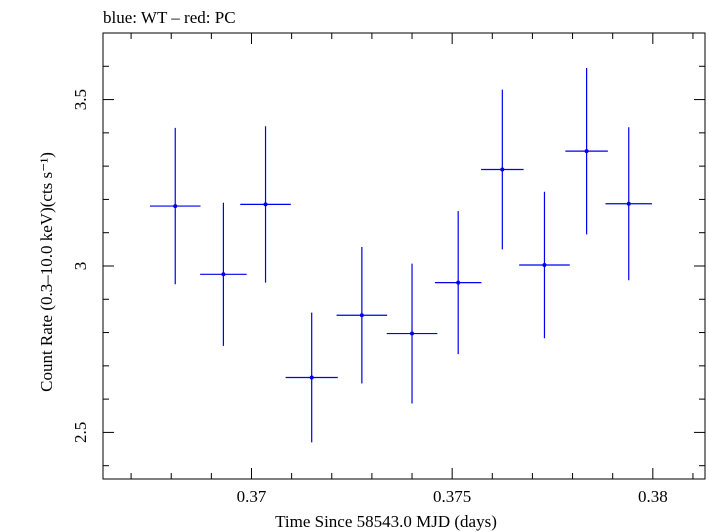  Describe the element at coordinates (80, 432) in the screenshot. I see `y-tick-label: 2.5` at that location.